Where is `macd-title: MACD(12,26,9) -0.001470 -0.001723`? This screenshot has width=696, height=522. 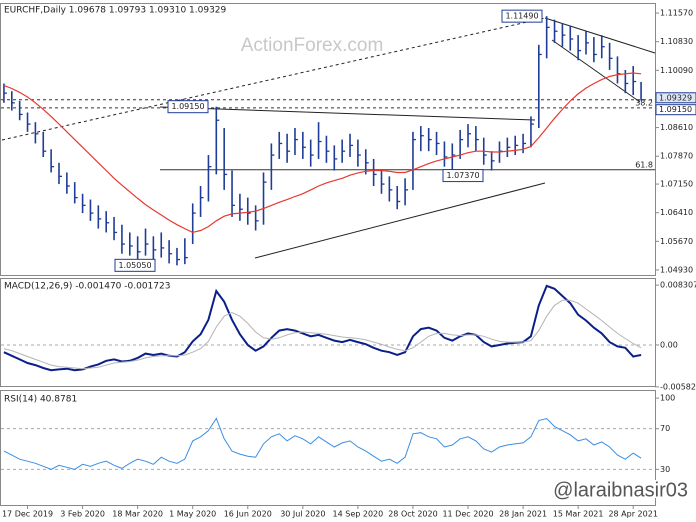 macd-title: MACD(12,26,9) -0.001470 -0.001723 is located at coordinates (87, 287).